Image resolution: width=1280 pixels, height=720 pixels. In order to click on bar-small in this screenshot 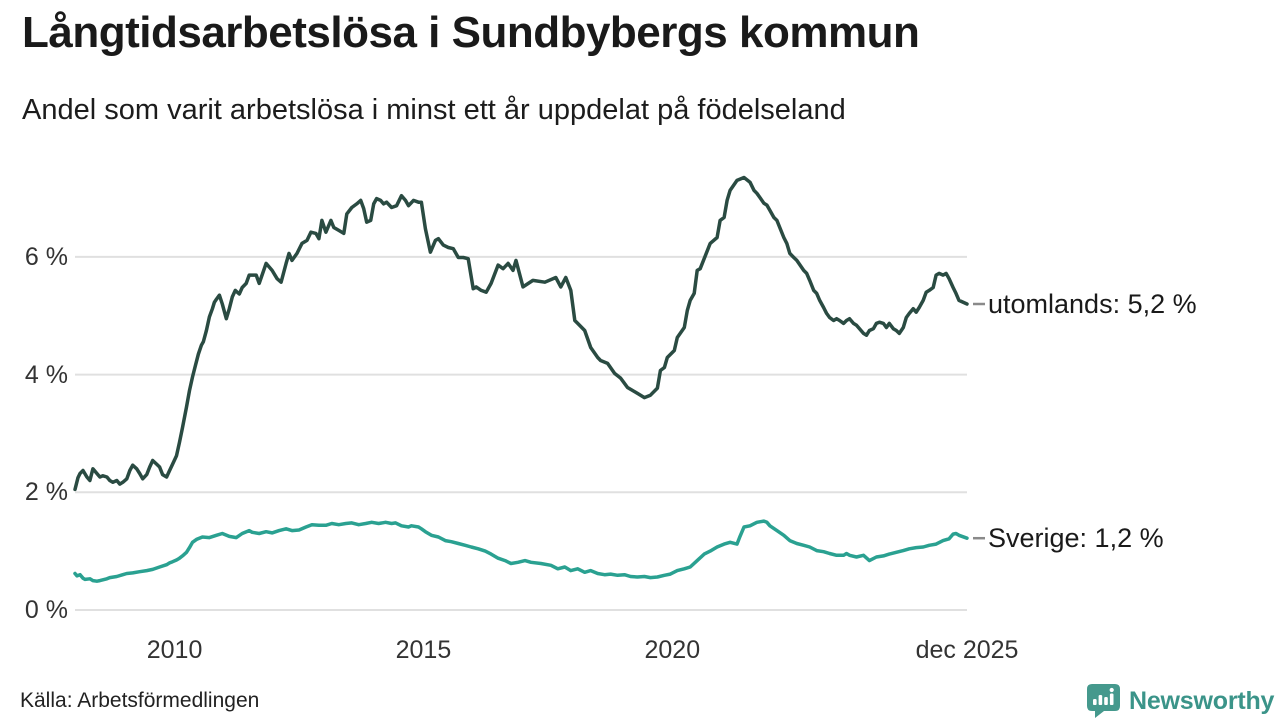, I will do `click(1095, 702)`.